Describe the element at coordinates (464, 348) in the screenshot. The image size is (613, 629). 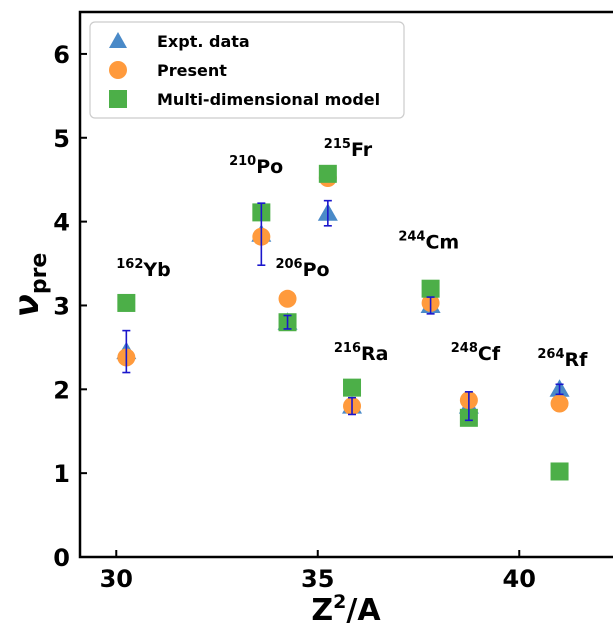
I see `nuclide-mass: 248` at that location.